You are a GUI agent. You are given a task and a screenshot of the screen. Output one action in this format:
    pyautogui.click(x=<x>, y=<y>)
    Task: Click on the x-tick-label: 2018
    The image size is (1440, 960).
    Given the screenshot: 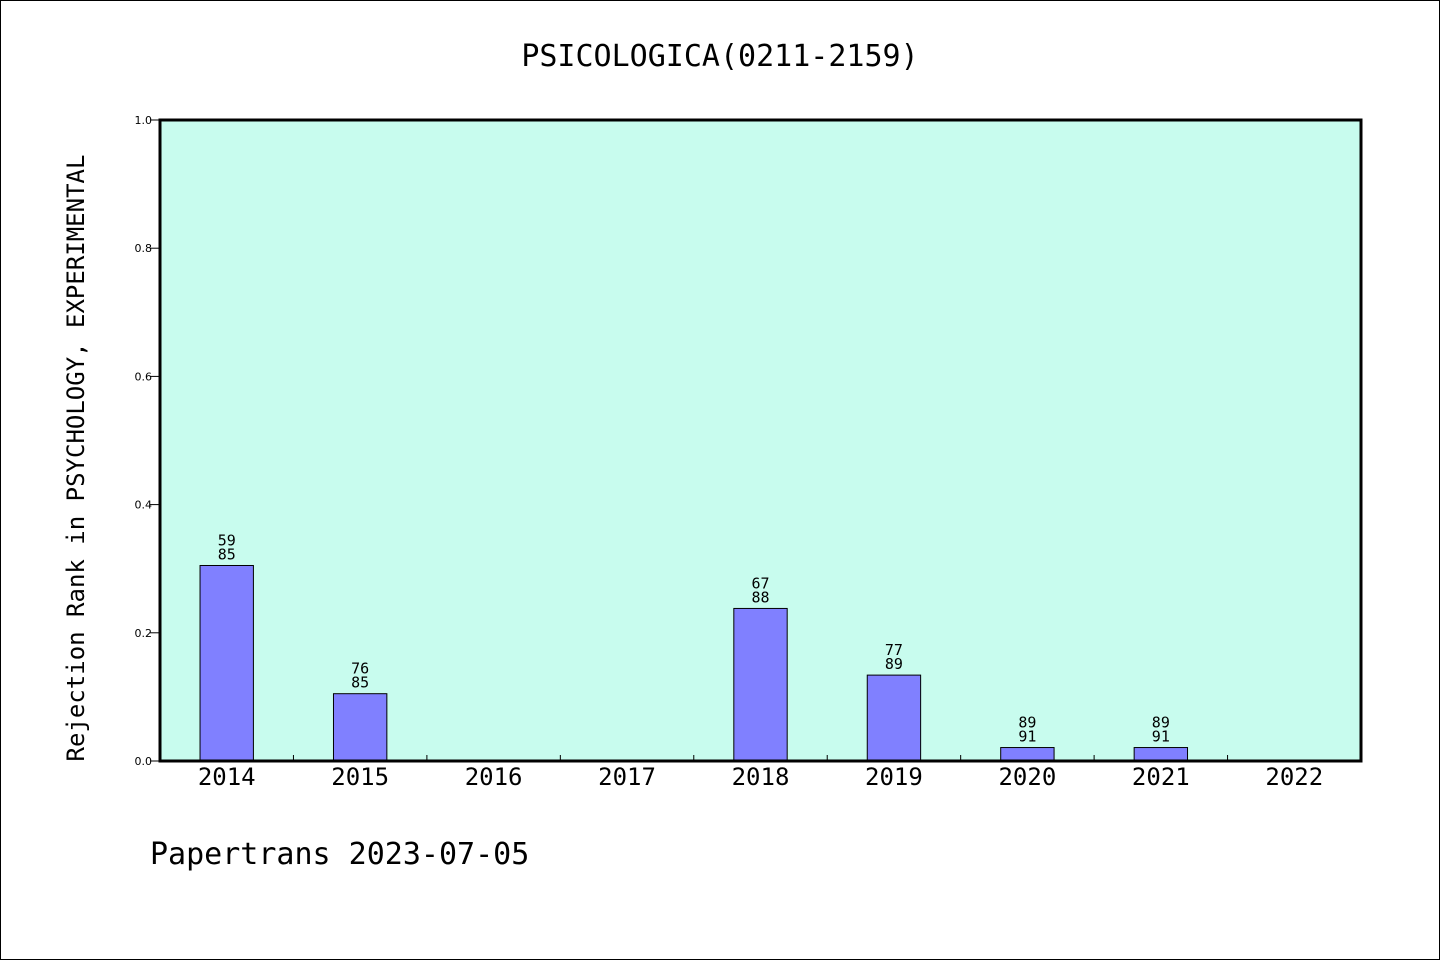 What is the action you would take?
    pyautogui.click(x=761, y=777)
    